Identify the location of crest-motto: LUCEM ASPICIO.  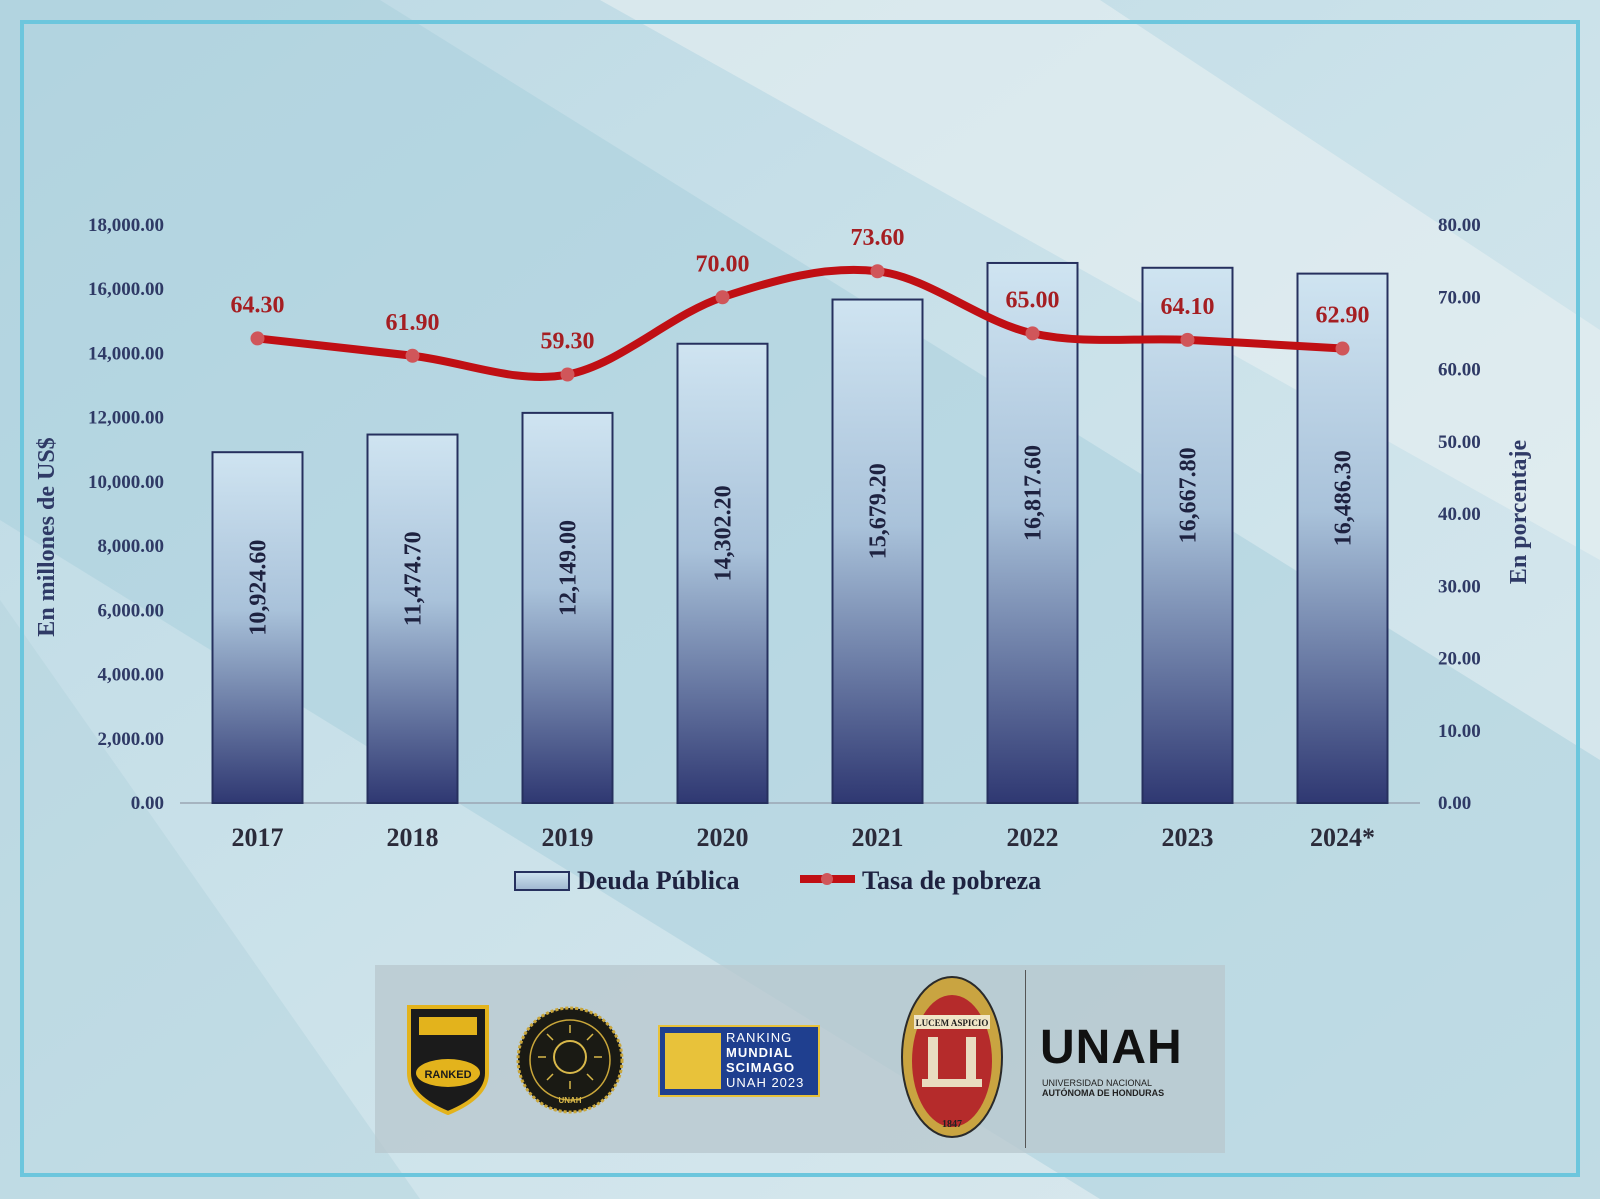
(952, 1023).